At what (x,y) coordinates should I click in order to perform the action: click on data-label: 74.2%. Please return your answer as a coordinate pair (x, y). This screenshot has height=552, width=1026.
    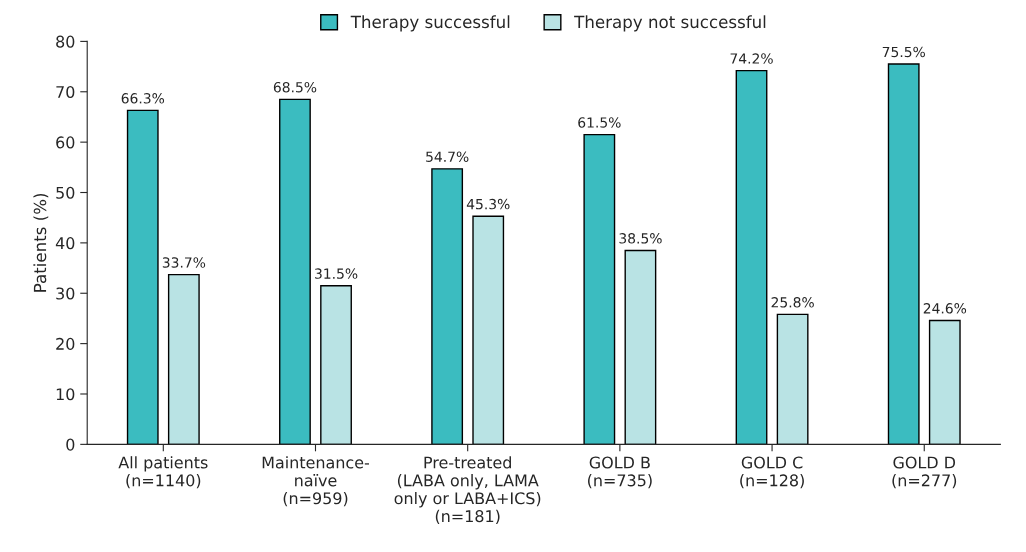
    Looking at the image, I should click on (751, 58).